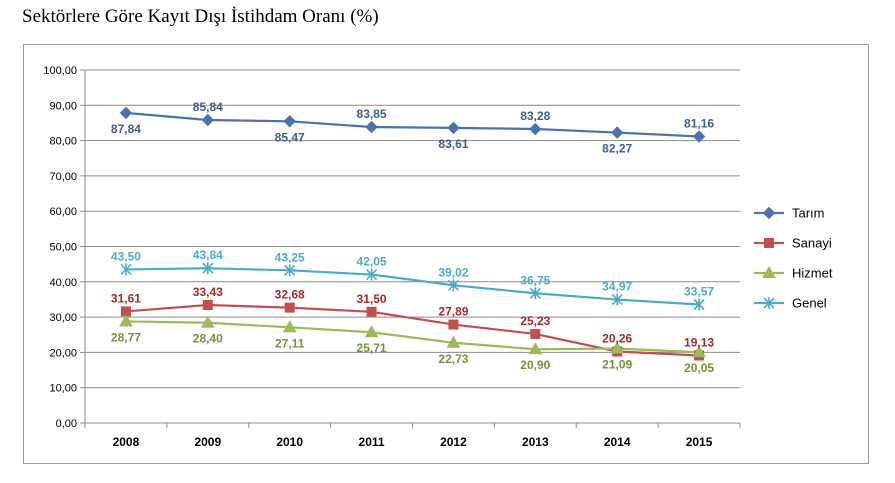 Image resolution: width=895 pixels, height=483 pixels. Describe the element at coordinates (617, 365) in the screenshot. I see `data-label: 21,09` at that location.